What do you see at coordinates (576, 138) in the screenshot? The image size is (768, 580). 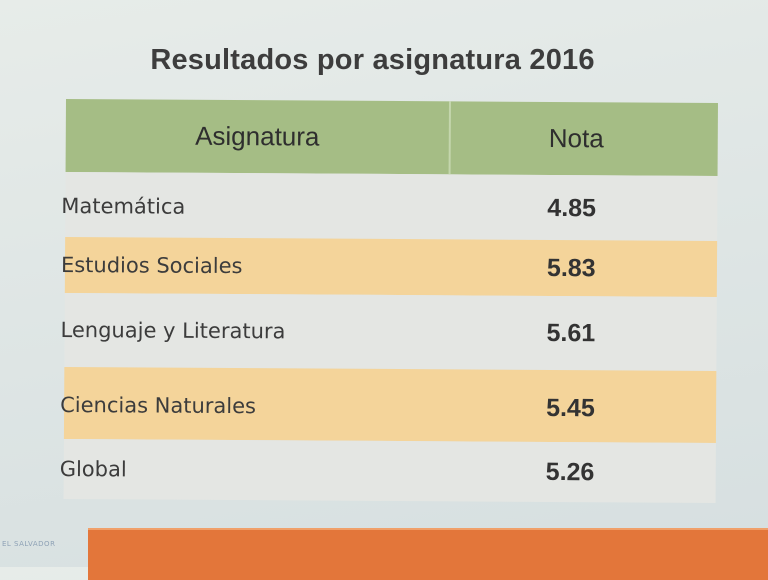 I see `score-column-header: Nota` at bounding box center [576, 138].